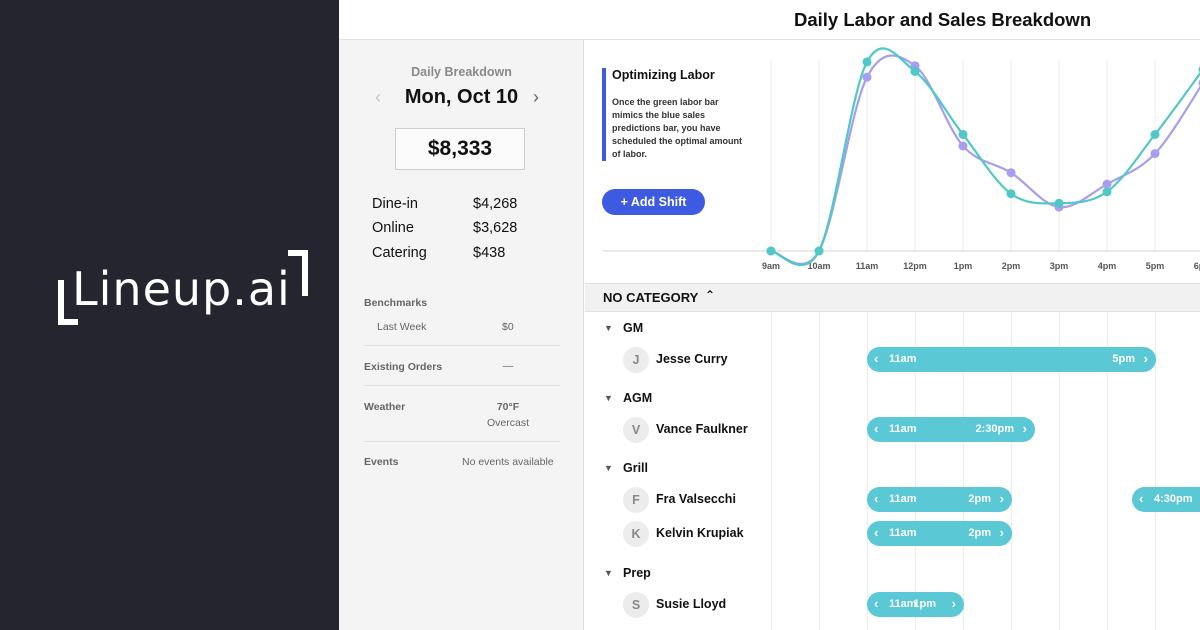 Image resolution: width=1200 pixels, height=630 pixels. I want to click on last-week-value: $0, so click(508, 327).